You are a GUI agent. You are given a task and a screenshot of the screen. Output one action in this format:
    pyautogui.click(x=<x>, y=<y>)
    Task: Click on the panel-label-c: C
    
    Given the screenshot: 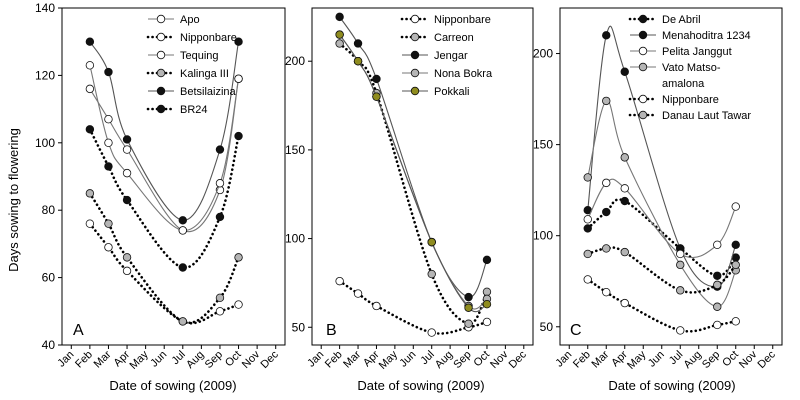 What is the action you would take?
    pyautogui.click(x=576, y=330)
    